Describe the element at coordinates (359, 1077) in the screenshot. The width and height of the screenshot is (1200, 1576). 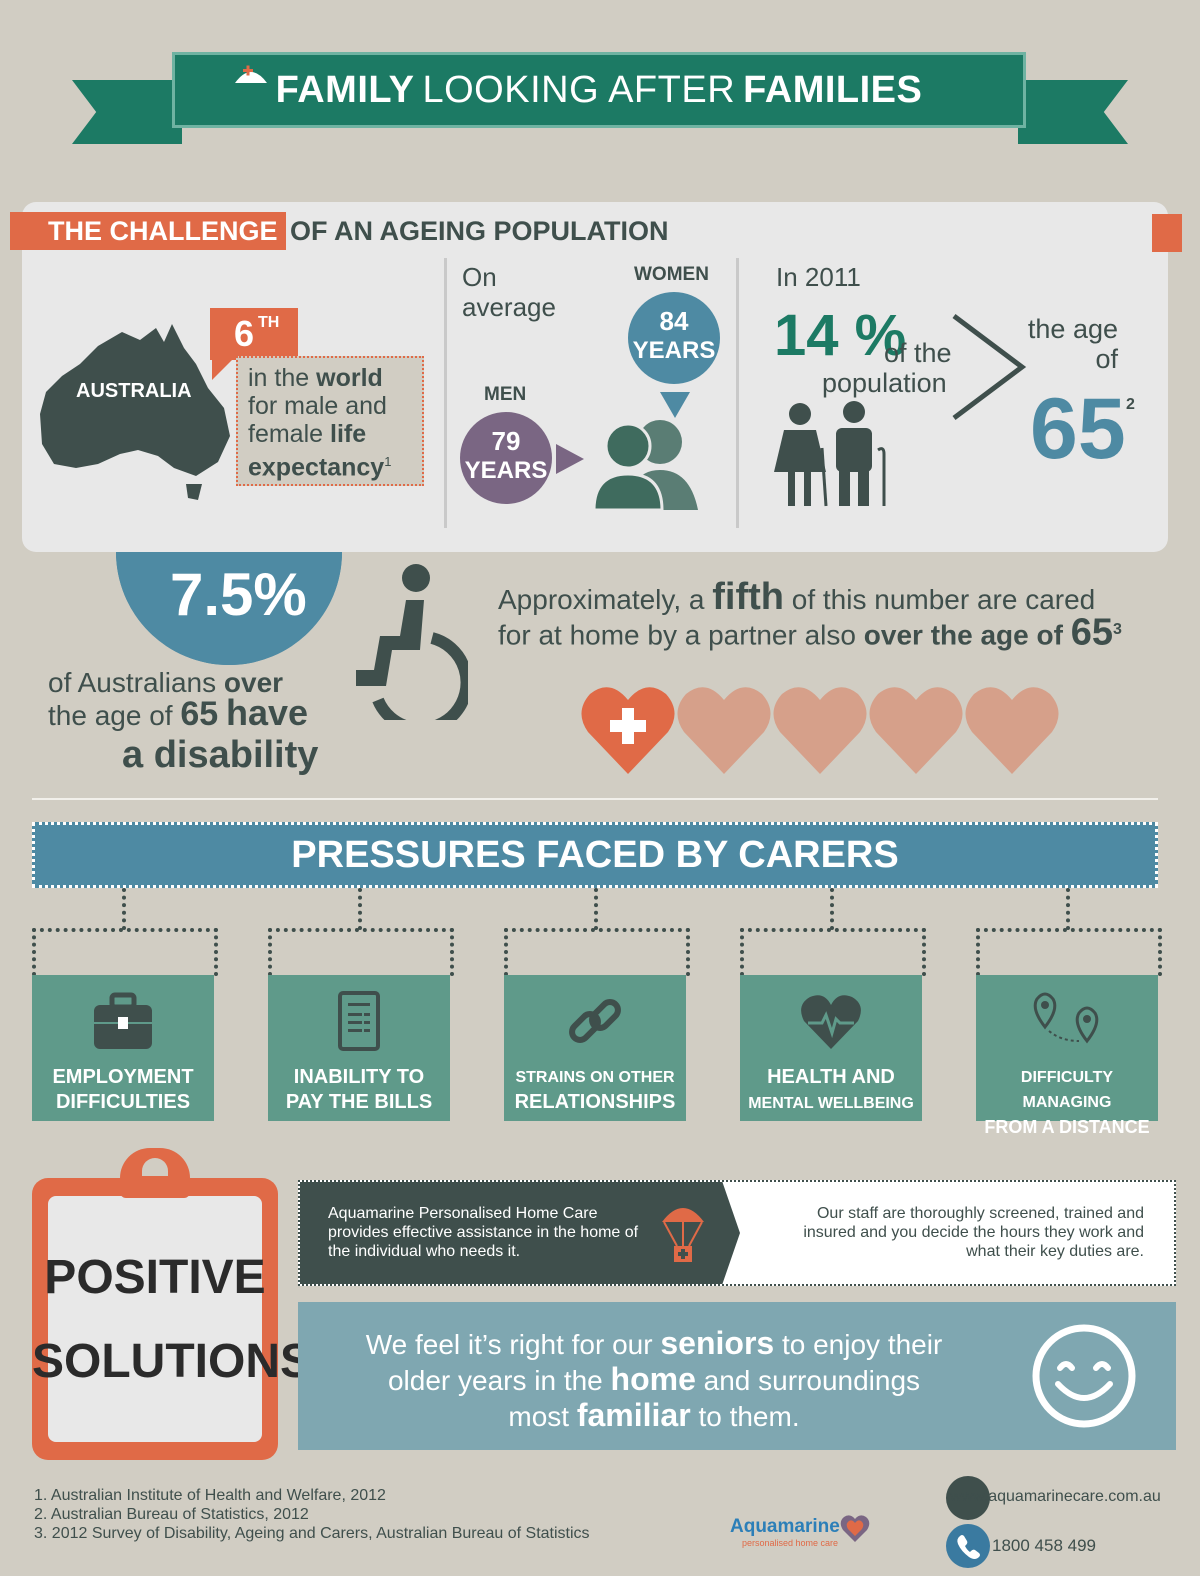
I see `pressure-label: INABILITY TO` at that location.